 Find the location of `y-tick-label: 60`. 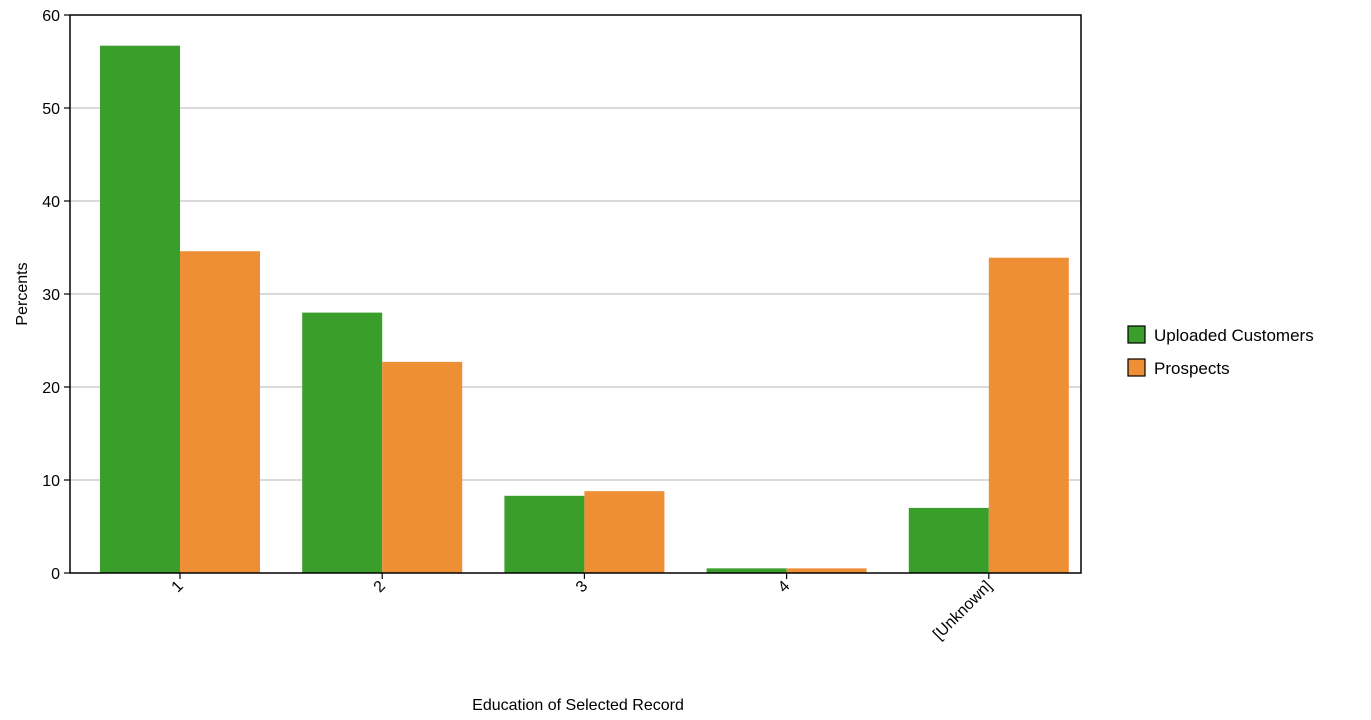

y-tick-label: 60 is located at coordinates (51, 16).